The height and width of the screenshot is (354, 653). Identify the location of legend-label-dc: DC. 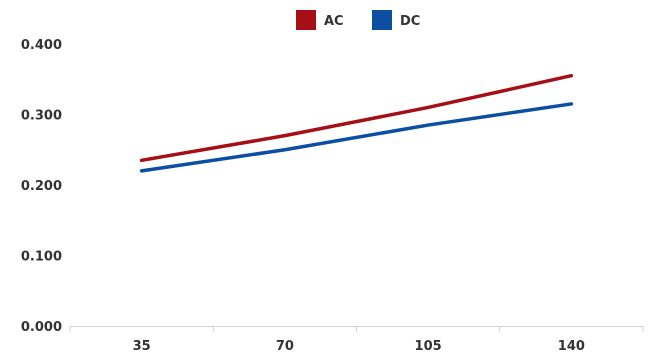
(410, 21).